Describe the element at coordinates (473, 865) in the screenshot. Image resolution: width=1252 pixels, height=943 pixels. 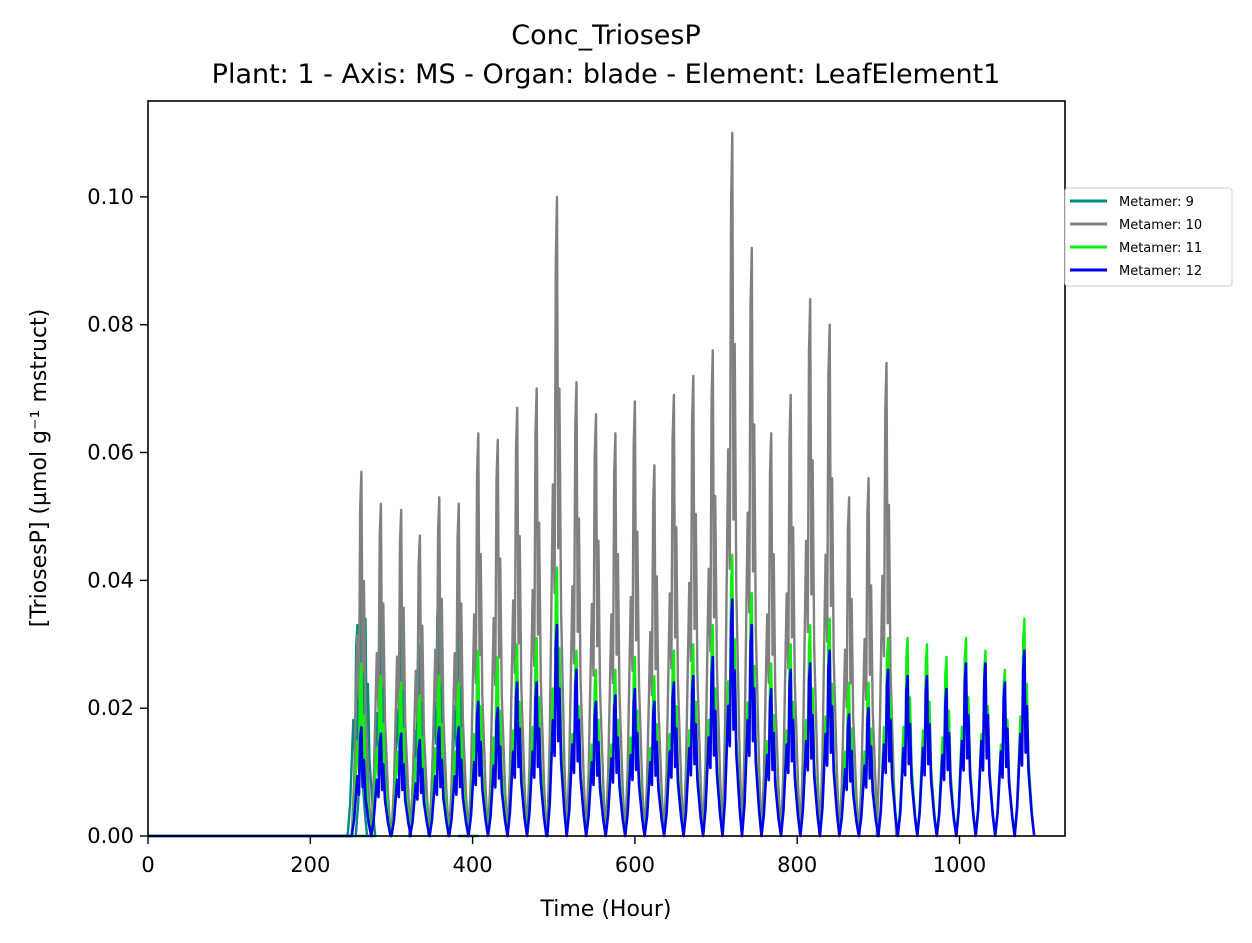
I see `x-tick-label: 400` at that location.